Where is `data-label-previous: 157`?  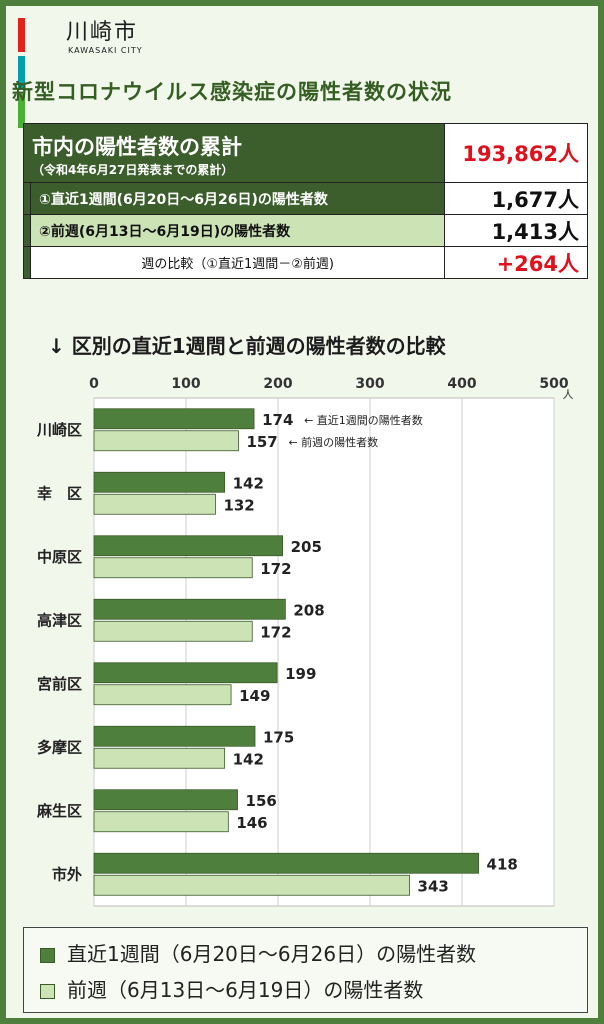 data-label-previous: 157 is located at coordinates (261, 442).